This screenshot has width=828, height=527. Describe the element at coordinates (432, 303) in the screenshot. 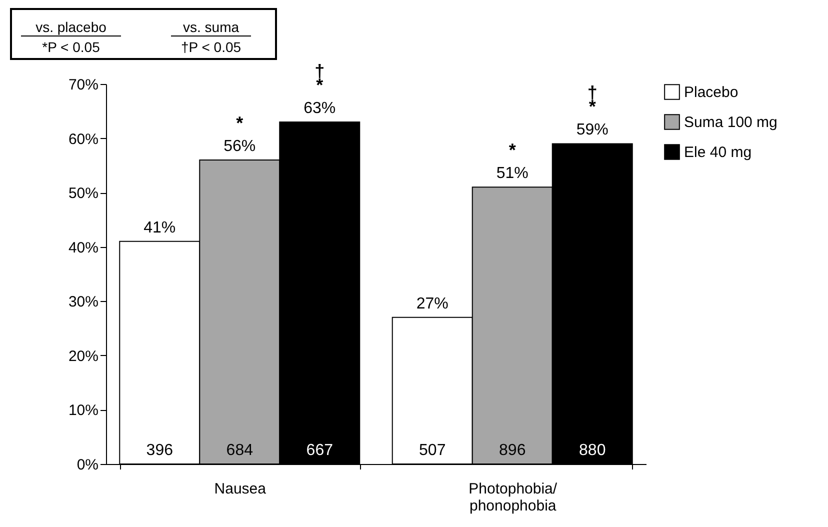

I see `data-label: 27%` at that location.